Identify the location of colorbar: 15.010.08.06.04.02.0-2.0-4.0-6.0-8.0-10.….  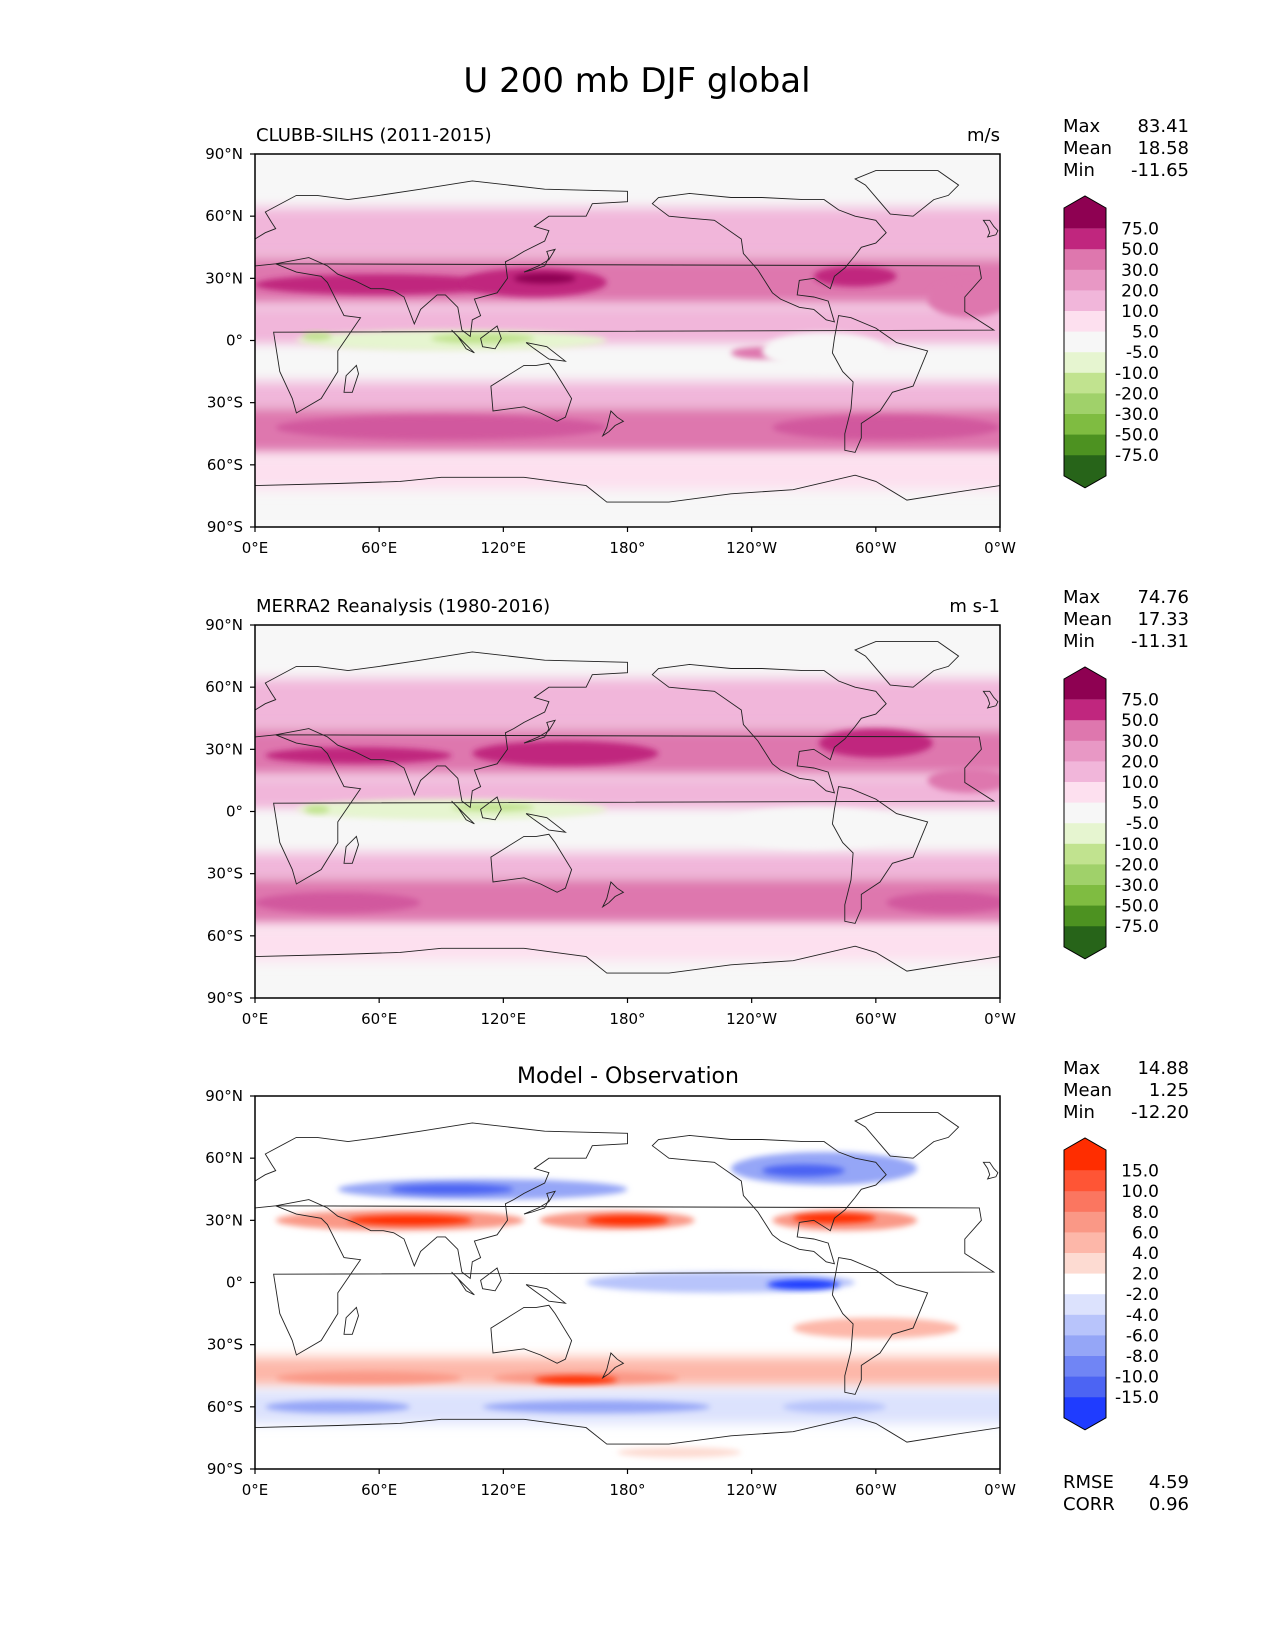
(1111, 1284).